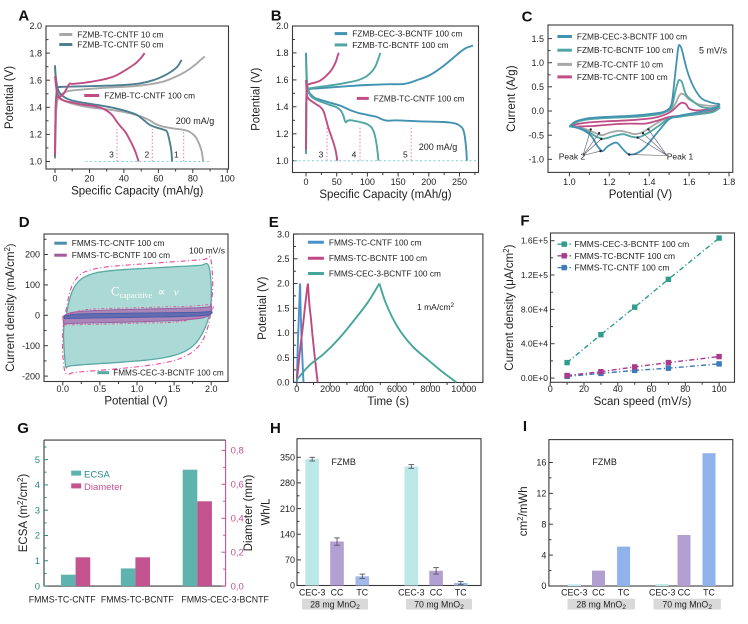 The height and width of the screenshot is (624, 748). Describe the element at coordinates (652, 389) in the screenshot. I see `svg-text: 60` at that location.